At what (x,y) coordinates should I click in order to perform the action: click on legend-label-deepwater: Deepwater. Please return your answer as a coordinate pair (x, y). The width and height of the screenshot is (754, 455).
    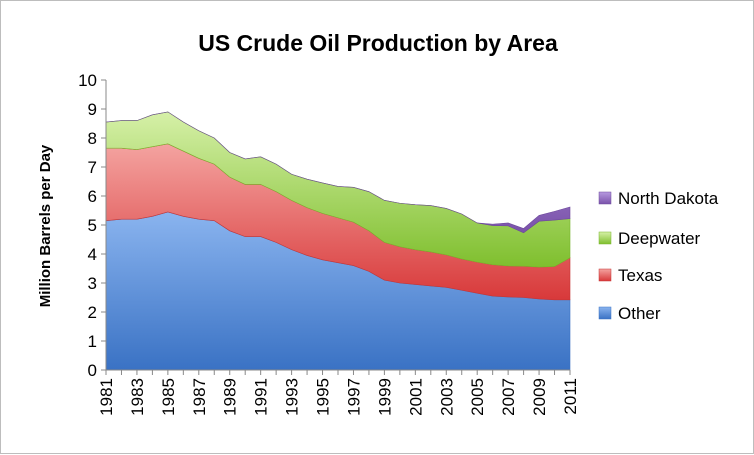
    Looking at the image, I should click on (659, 238).